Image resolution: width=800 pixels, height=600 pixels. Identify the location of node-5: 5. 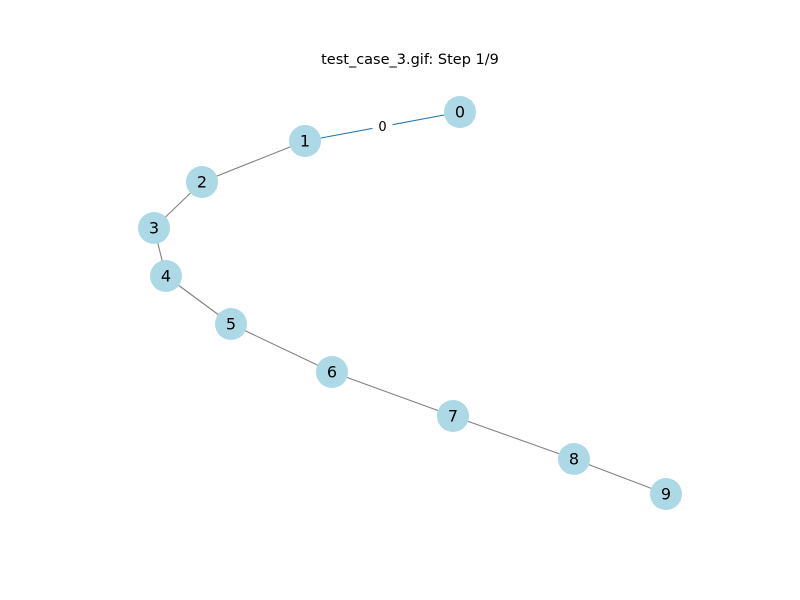
(231, 324).